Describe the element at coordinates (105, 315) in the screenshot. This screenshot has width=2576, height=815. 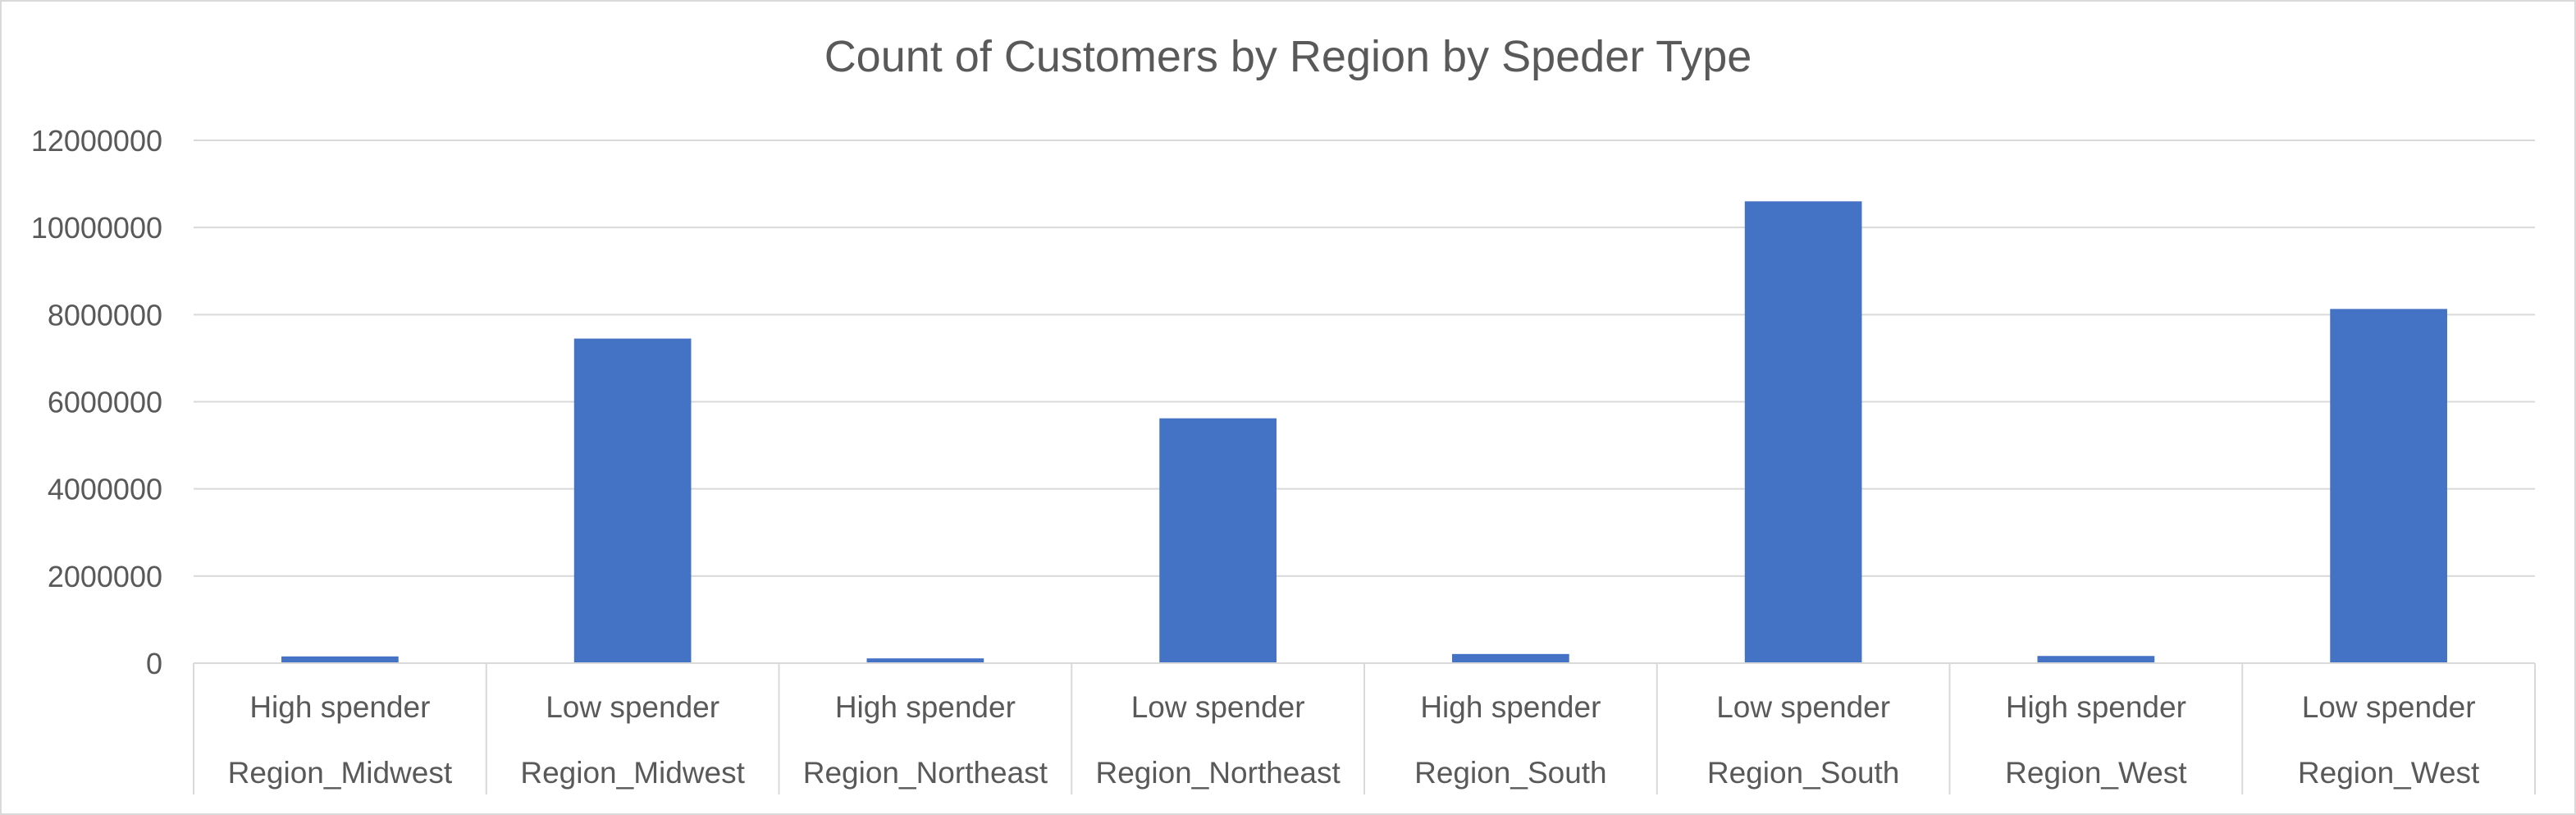
I see `y-tick-label: 8000000` at that location.